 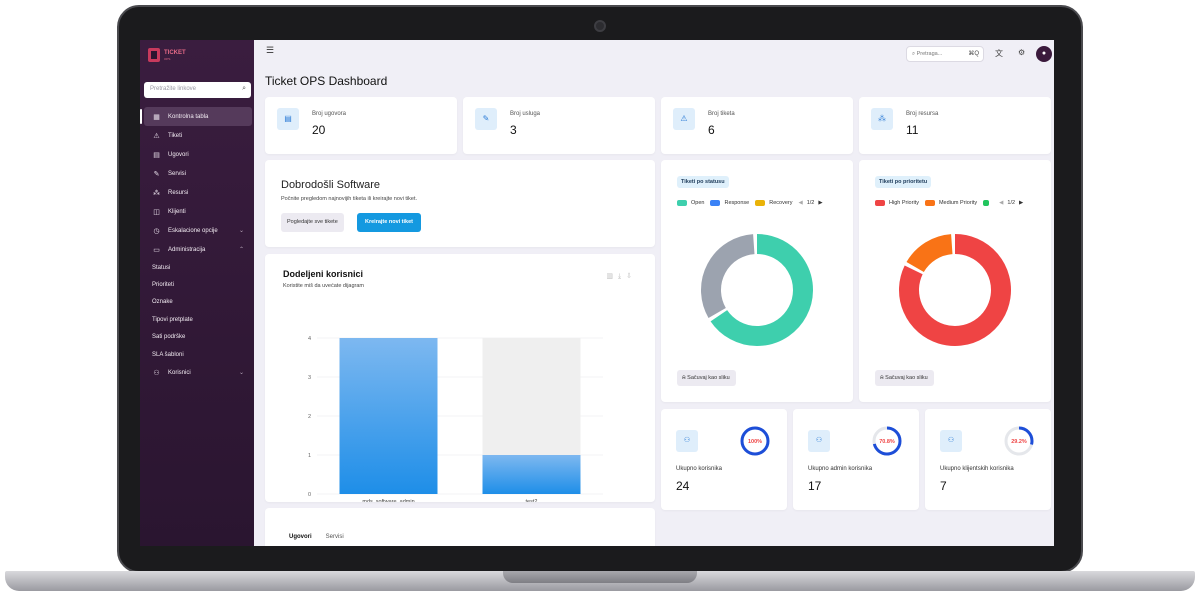 What do you see at coordinates (958, 203) in the screenshot?
I see `legend-label: Medium Priority` at bounding box center [958, 203].